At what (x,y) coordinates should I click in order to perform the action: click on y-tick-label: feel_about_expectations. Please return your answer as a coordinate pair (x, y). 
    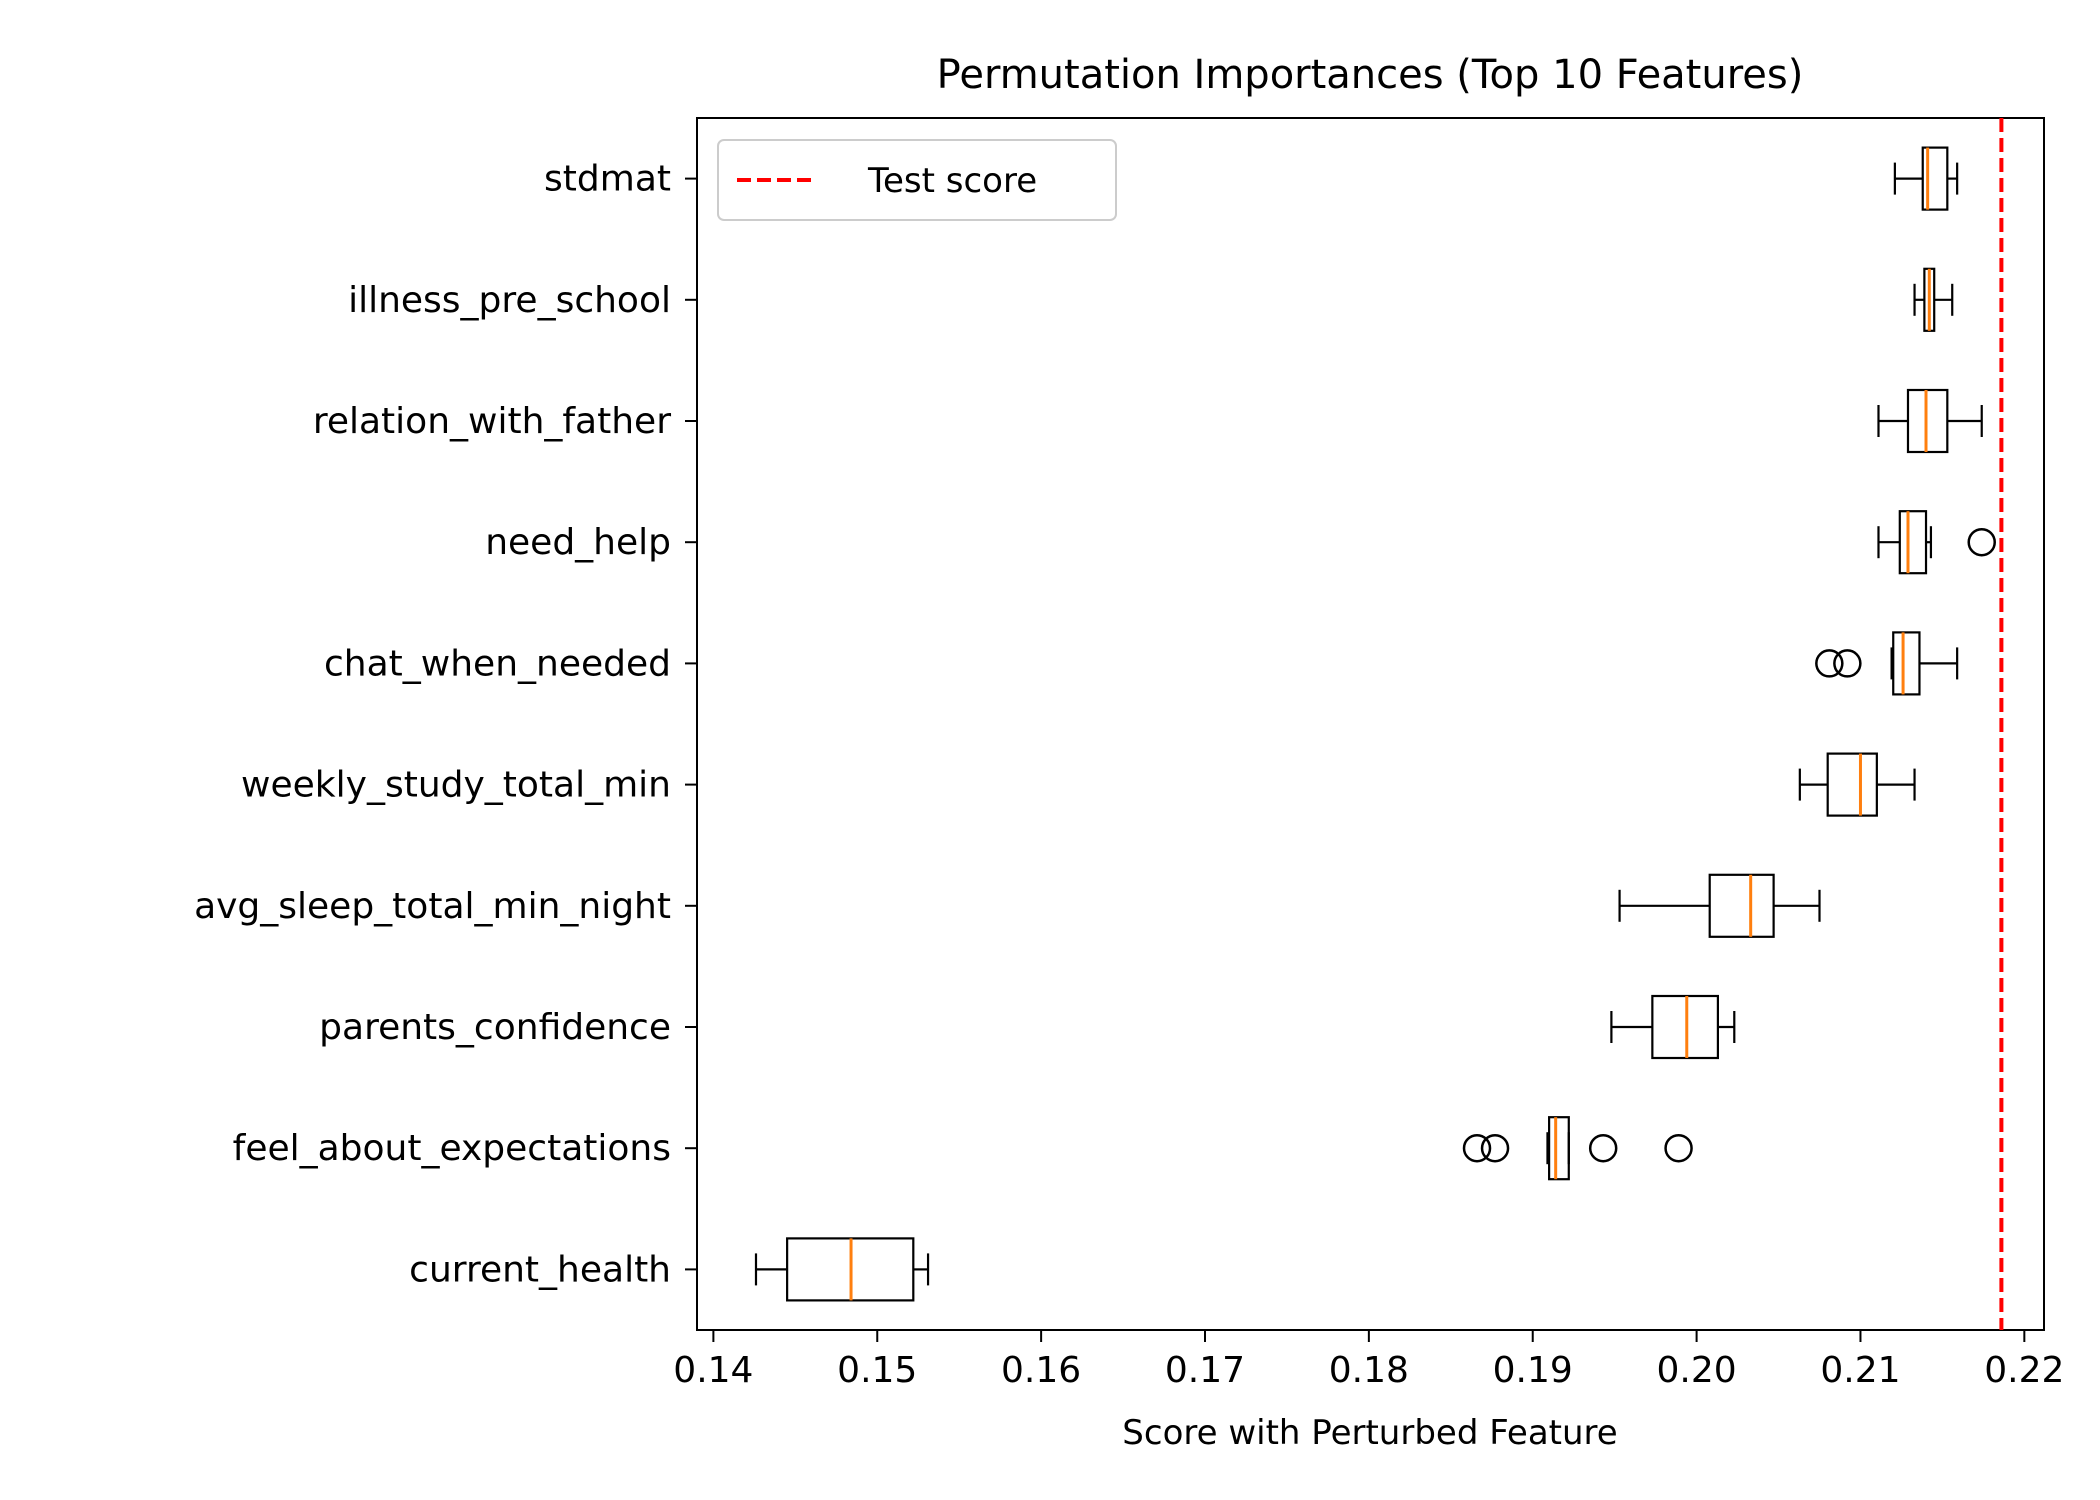
    Looking at the image, I should click on (452, 1148).